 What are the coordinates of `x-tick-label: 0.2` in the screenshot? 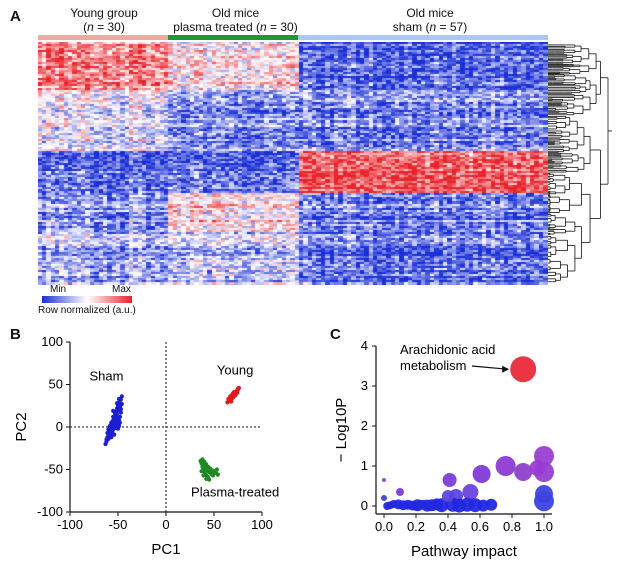 It's located at (416, 526).